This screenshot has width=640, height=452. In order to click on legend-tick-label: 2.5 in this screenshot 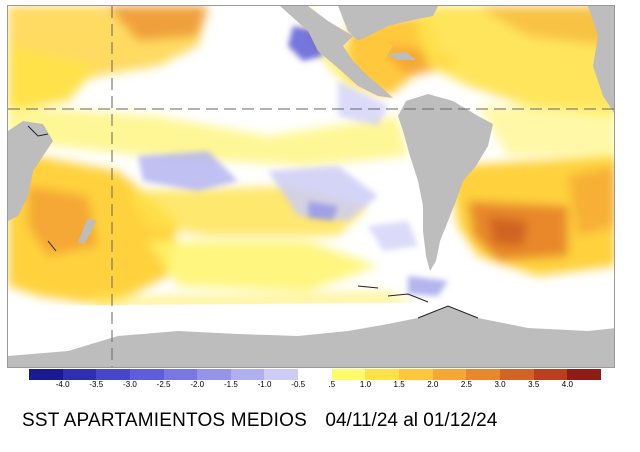, I will do `click(466, 384)`.